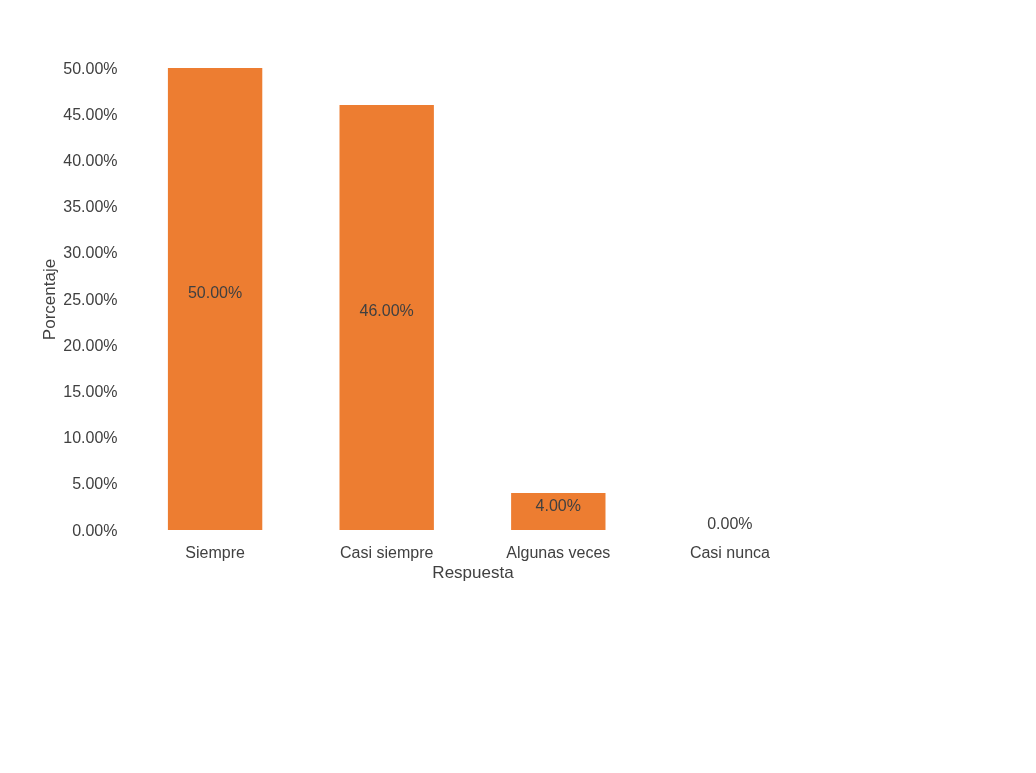  What do you see at coordinates (386, 311) in the screenshot?
I see `data-label: 46.00%` at bounding box center [386, 311].